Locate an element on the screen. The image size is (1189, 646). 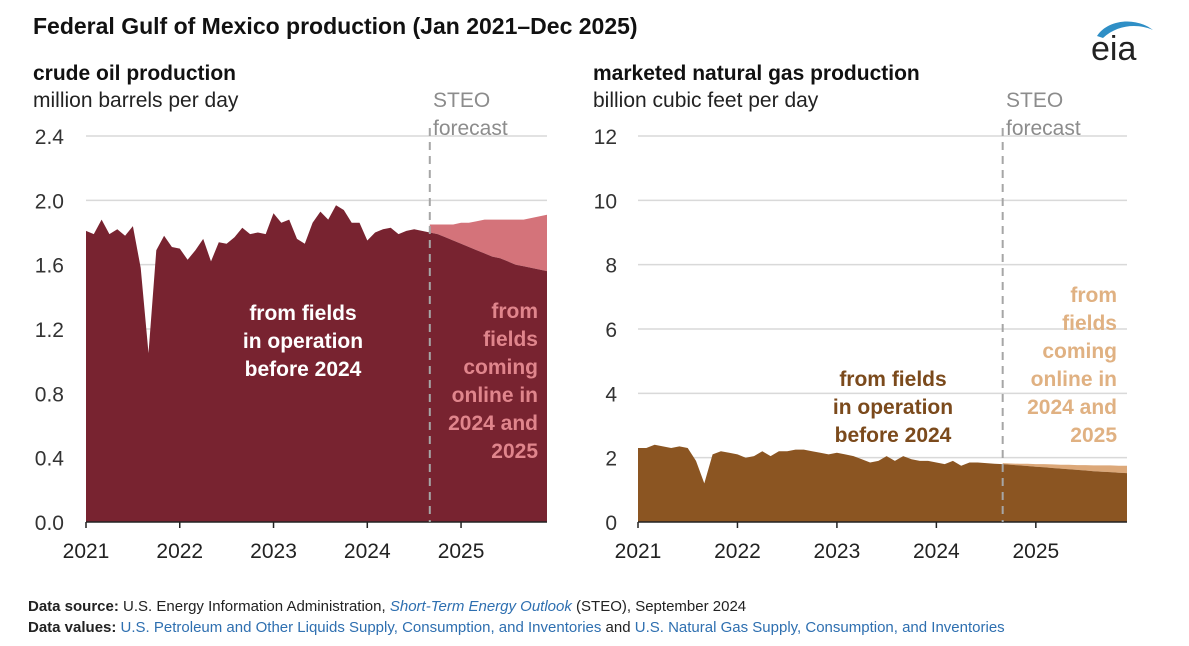
data-source-text-2: (STEO), September 2024 is located at coordinates (661, 606).